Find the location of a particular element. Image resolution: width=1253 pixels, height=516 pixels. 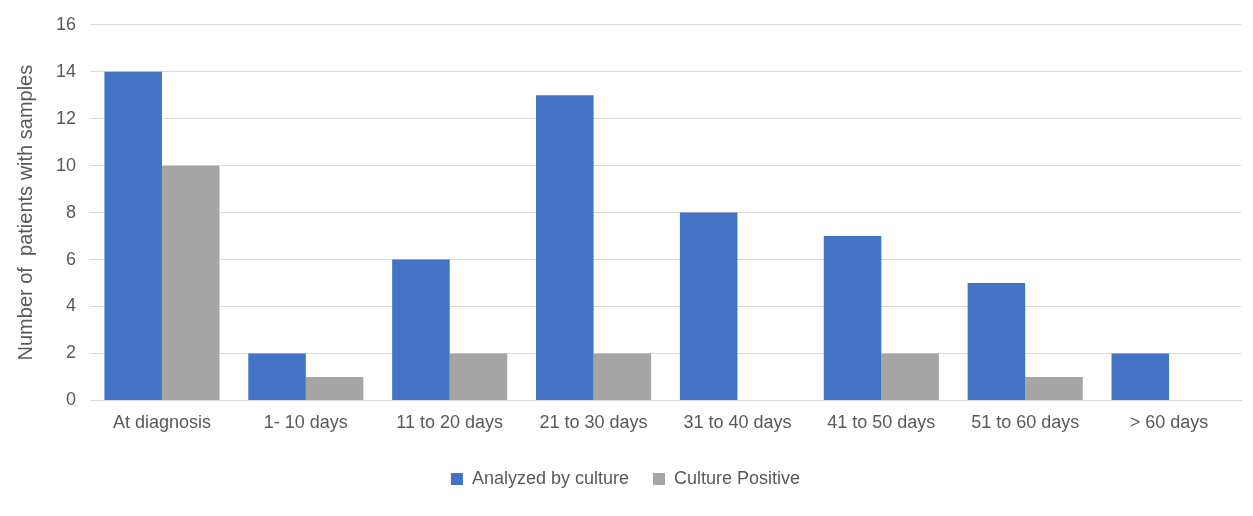

y-tick-label: 2 is located at coordinates (71, 352).